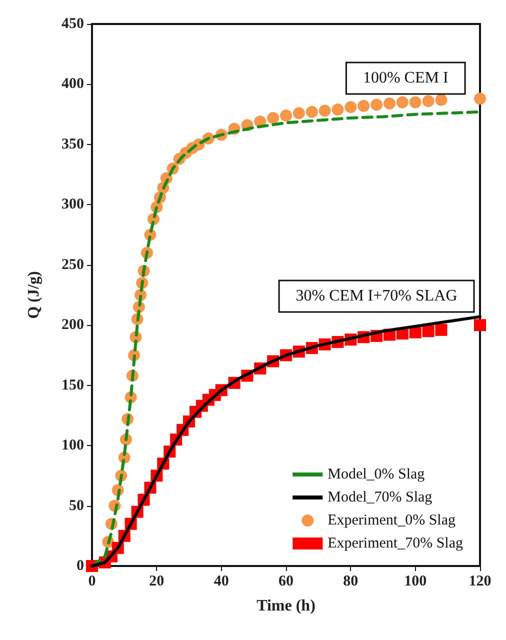 The width and height of the screenshot is (506, 640). Describe the element at coordinates (73, 264) in the screenshot. I see `y-tick-label: 250` at that location.